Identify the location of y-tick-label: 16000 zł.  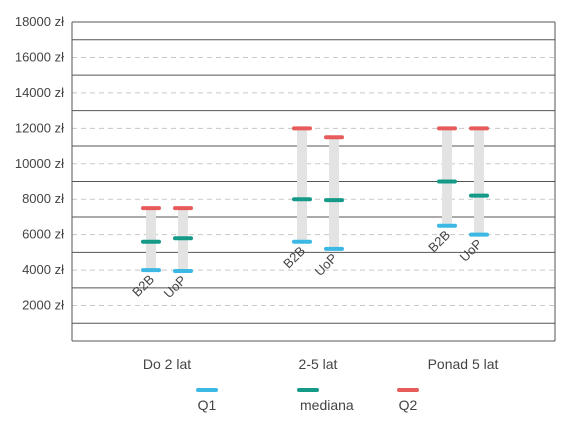
(39, 56).